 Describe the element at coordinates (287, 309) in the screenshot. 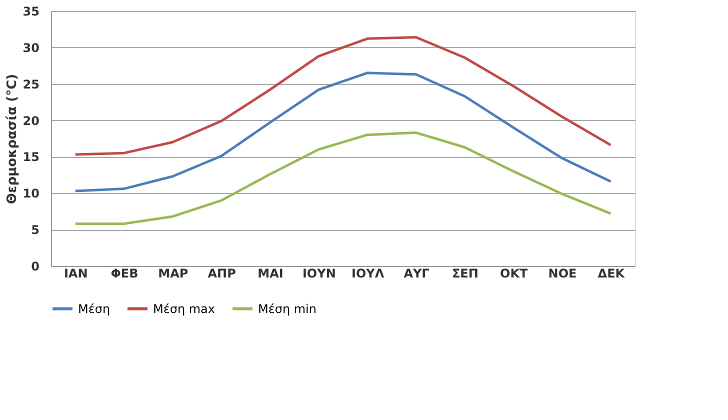

I see `legend-label: Μέση min` at that location.